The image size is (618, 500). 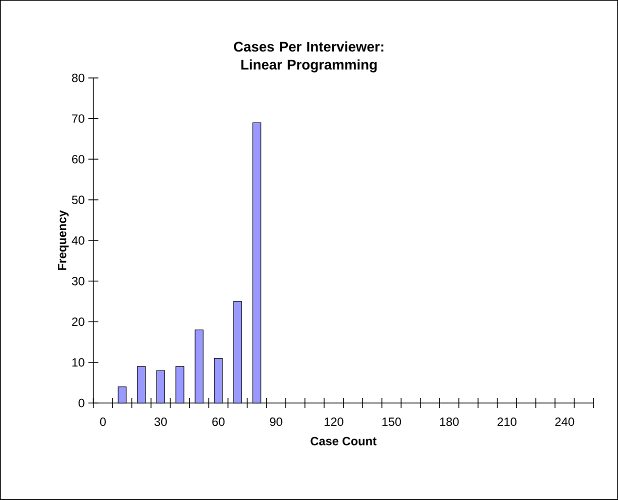 What do you see at coordinates (78, 200) in the screenshot?
I see `y-tick-label: 50` at bounding box center [78, 200].